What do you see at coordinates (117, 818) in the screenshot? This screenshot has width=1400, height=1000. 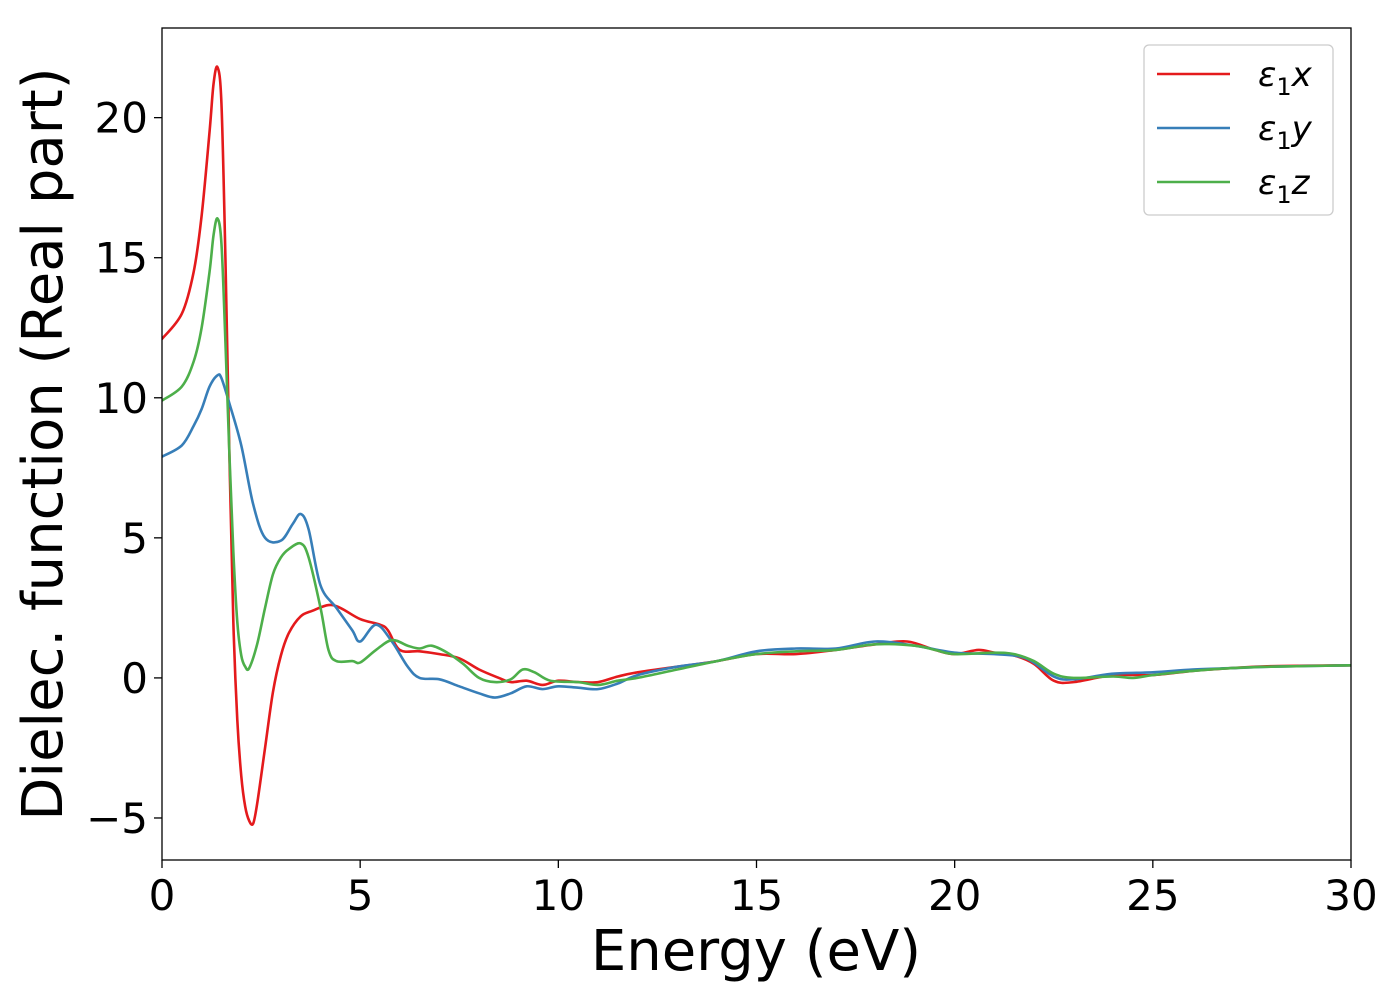 I see `y-tick-label: −5` at bounding box center [117, 818].